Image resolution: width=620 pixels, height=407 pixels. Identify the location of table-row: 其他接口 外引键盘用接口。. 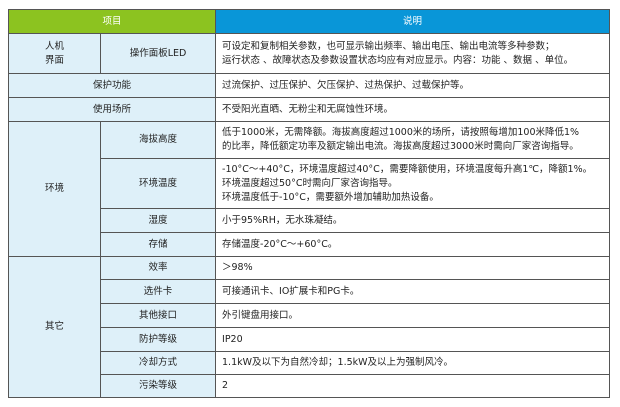
(309, 315).